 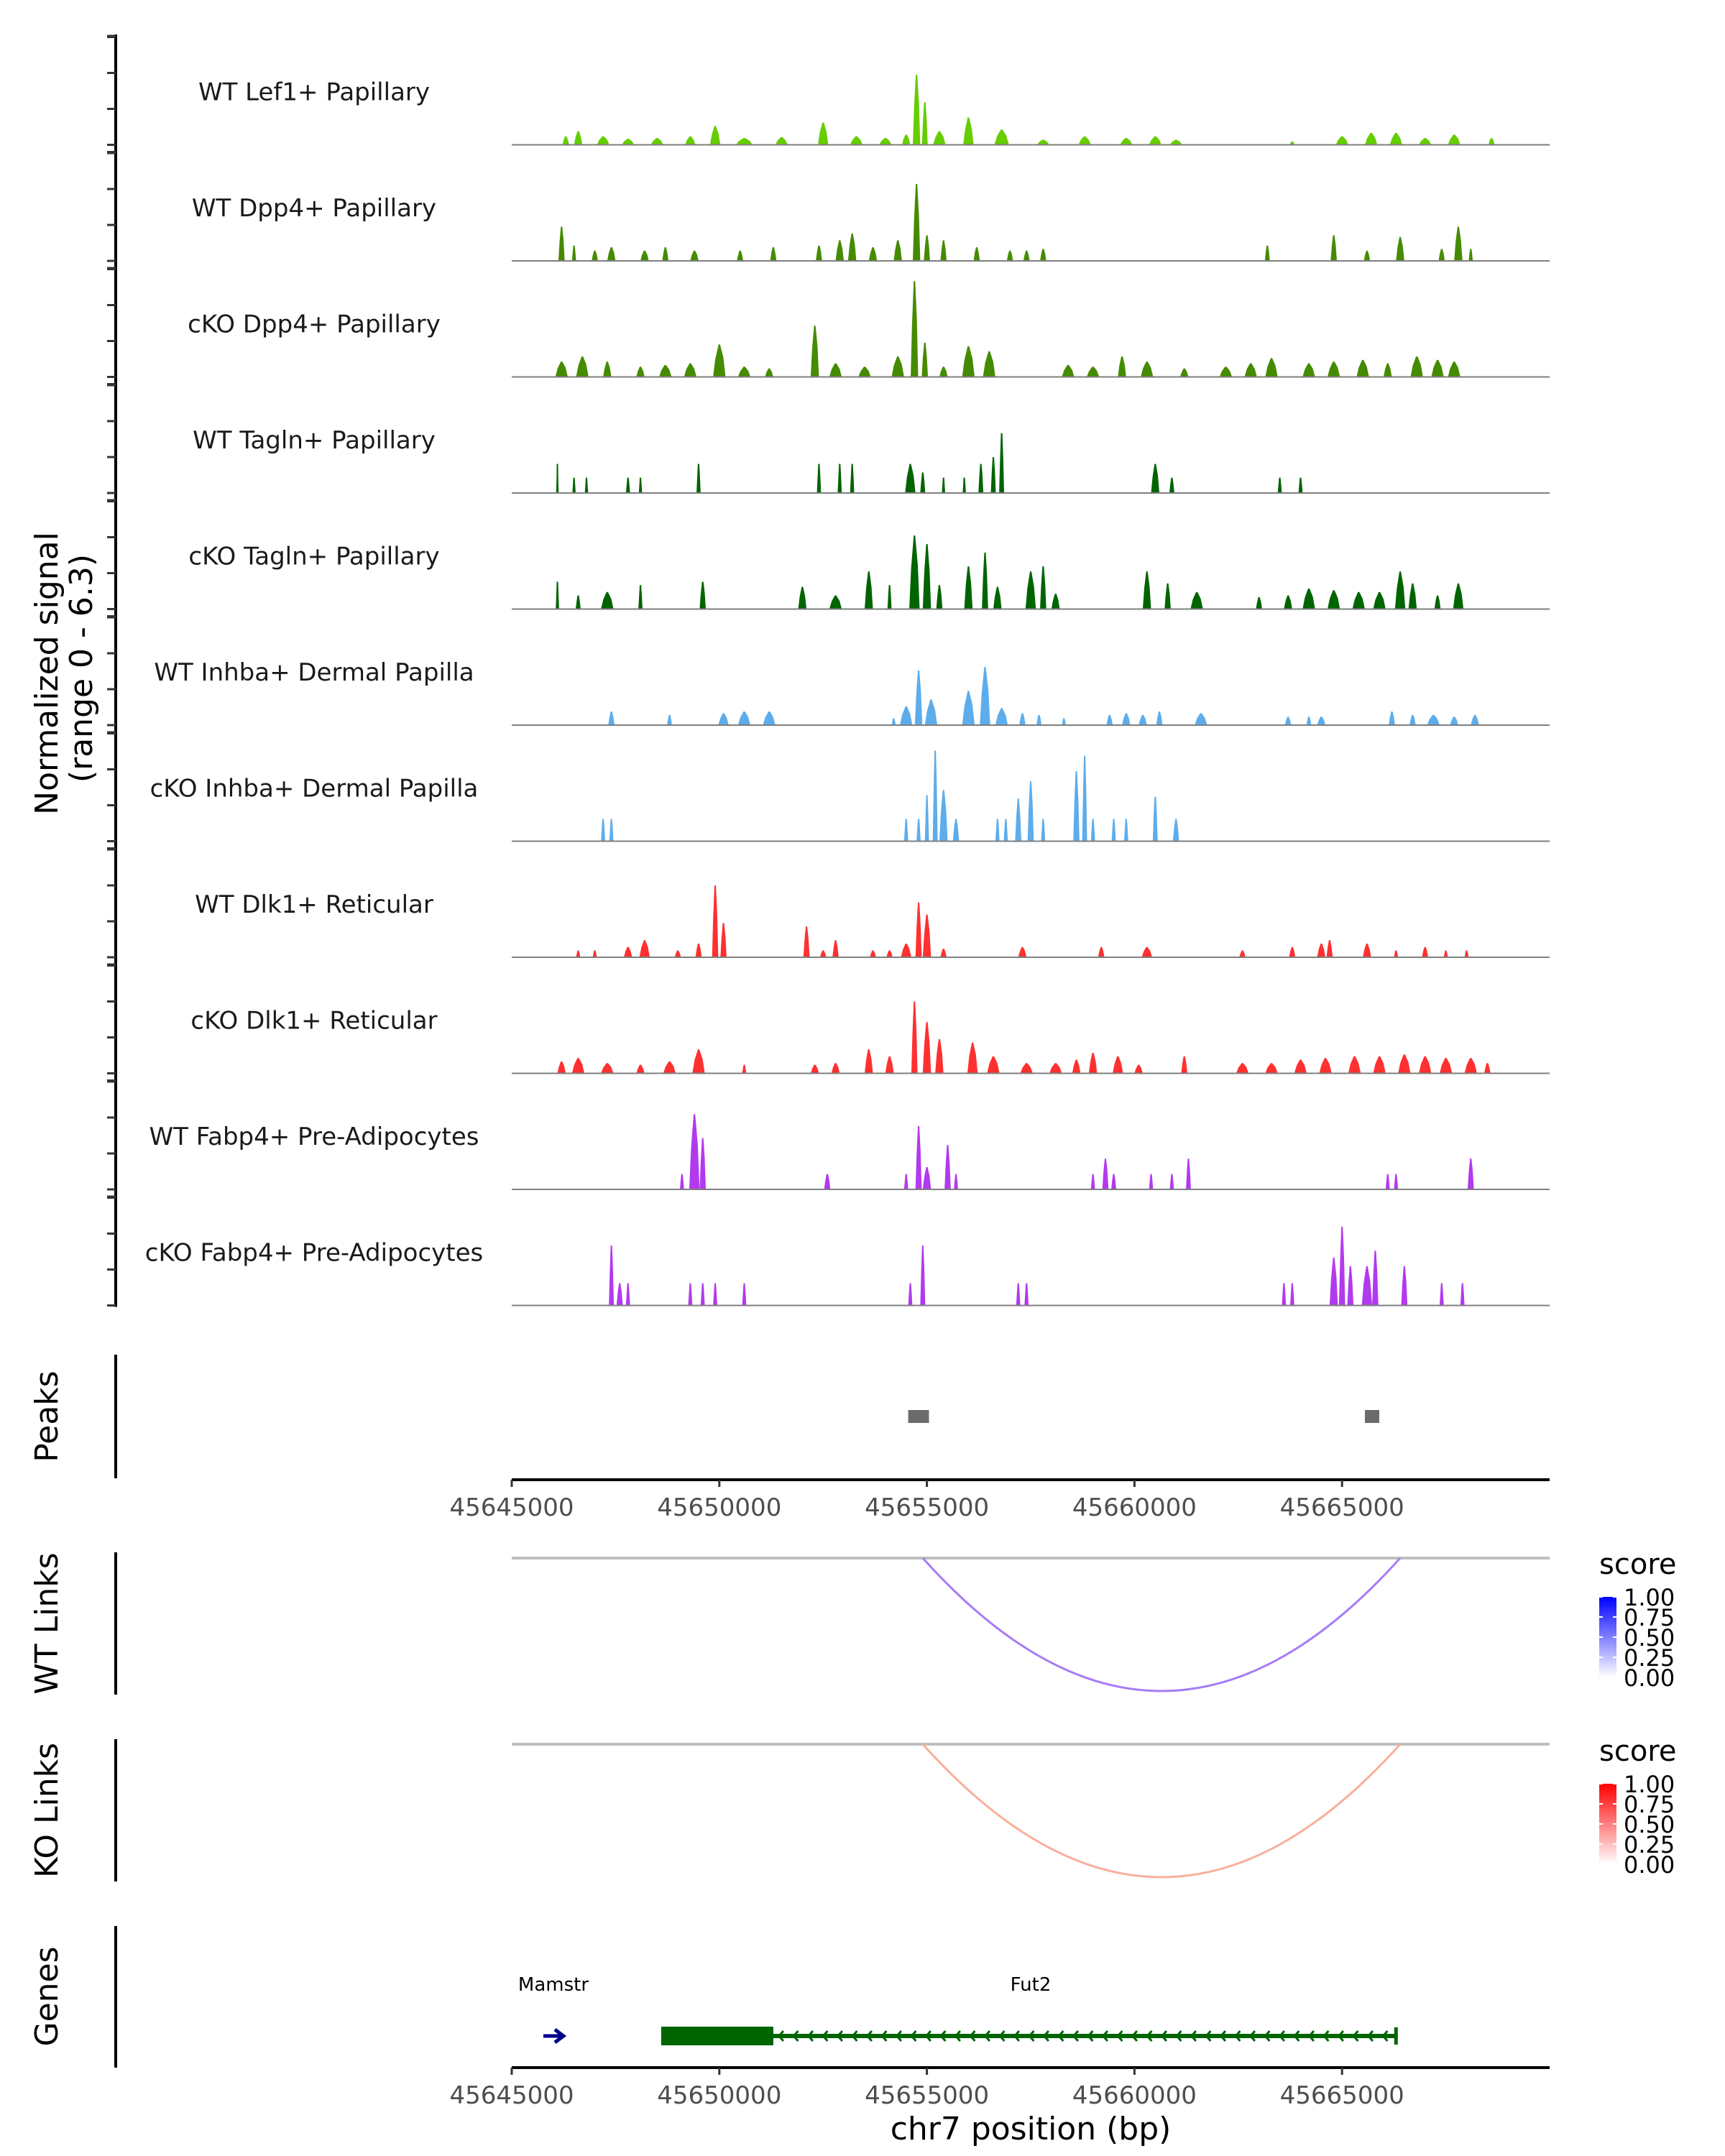 What do you see at coordinates (1649, 1825) in the screenshot?
I see `legend-tick-label: 0.50` at bounding box center [1649, 1825].